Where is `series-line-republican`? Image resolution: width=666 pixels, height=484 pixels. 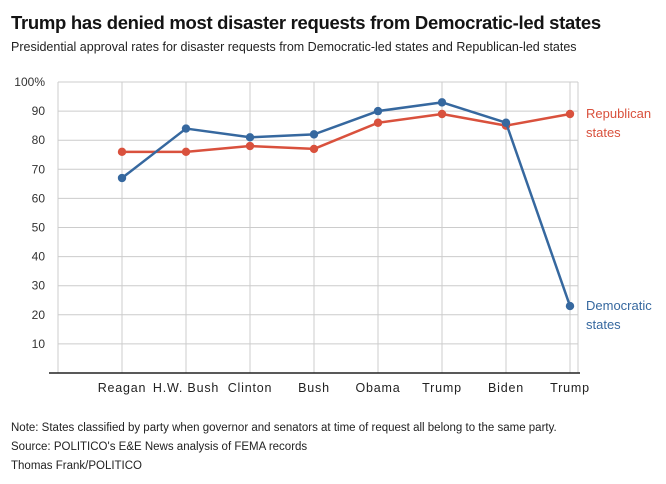 series-line-republican is located at coordinates (346, 133).